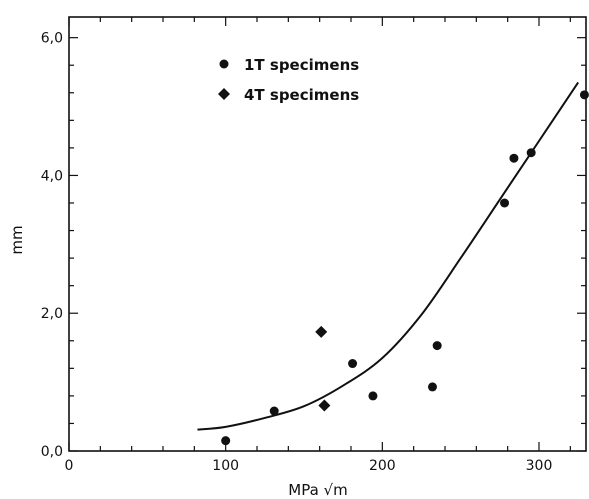 This screenshot has width=589, height=499. I want to click on legend: 1T specimens 4T specimens, so click(288, 80).